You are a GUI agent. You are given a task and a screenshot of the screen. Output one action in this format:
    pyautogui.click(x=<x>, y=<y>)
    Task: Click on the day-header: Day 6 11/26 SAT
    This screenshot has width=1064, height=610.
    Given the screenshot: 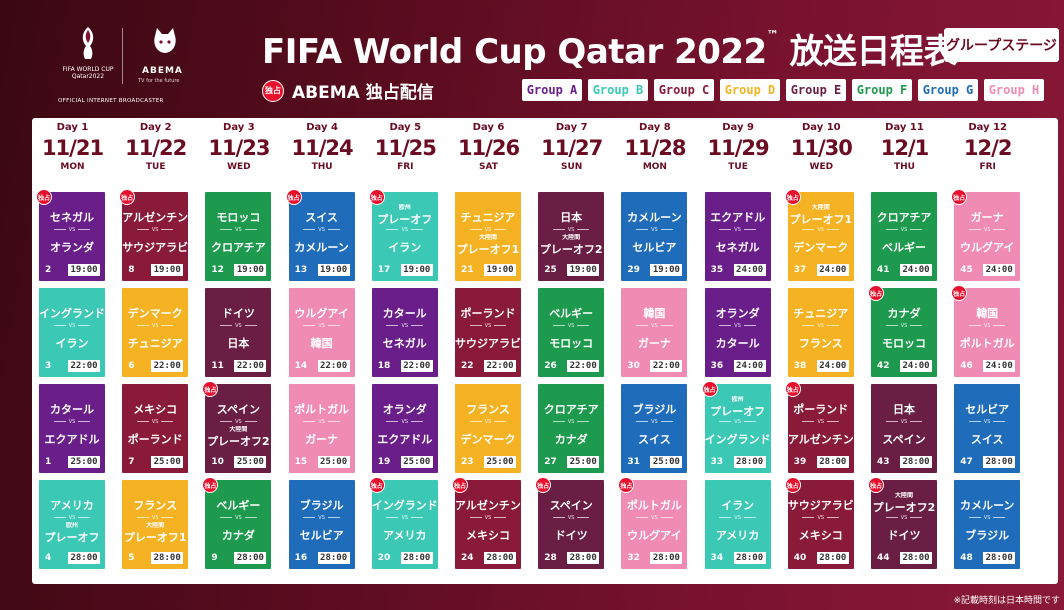 What is the action you would take?
    pyautogui.click(x=488, y=147)
    